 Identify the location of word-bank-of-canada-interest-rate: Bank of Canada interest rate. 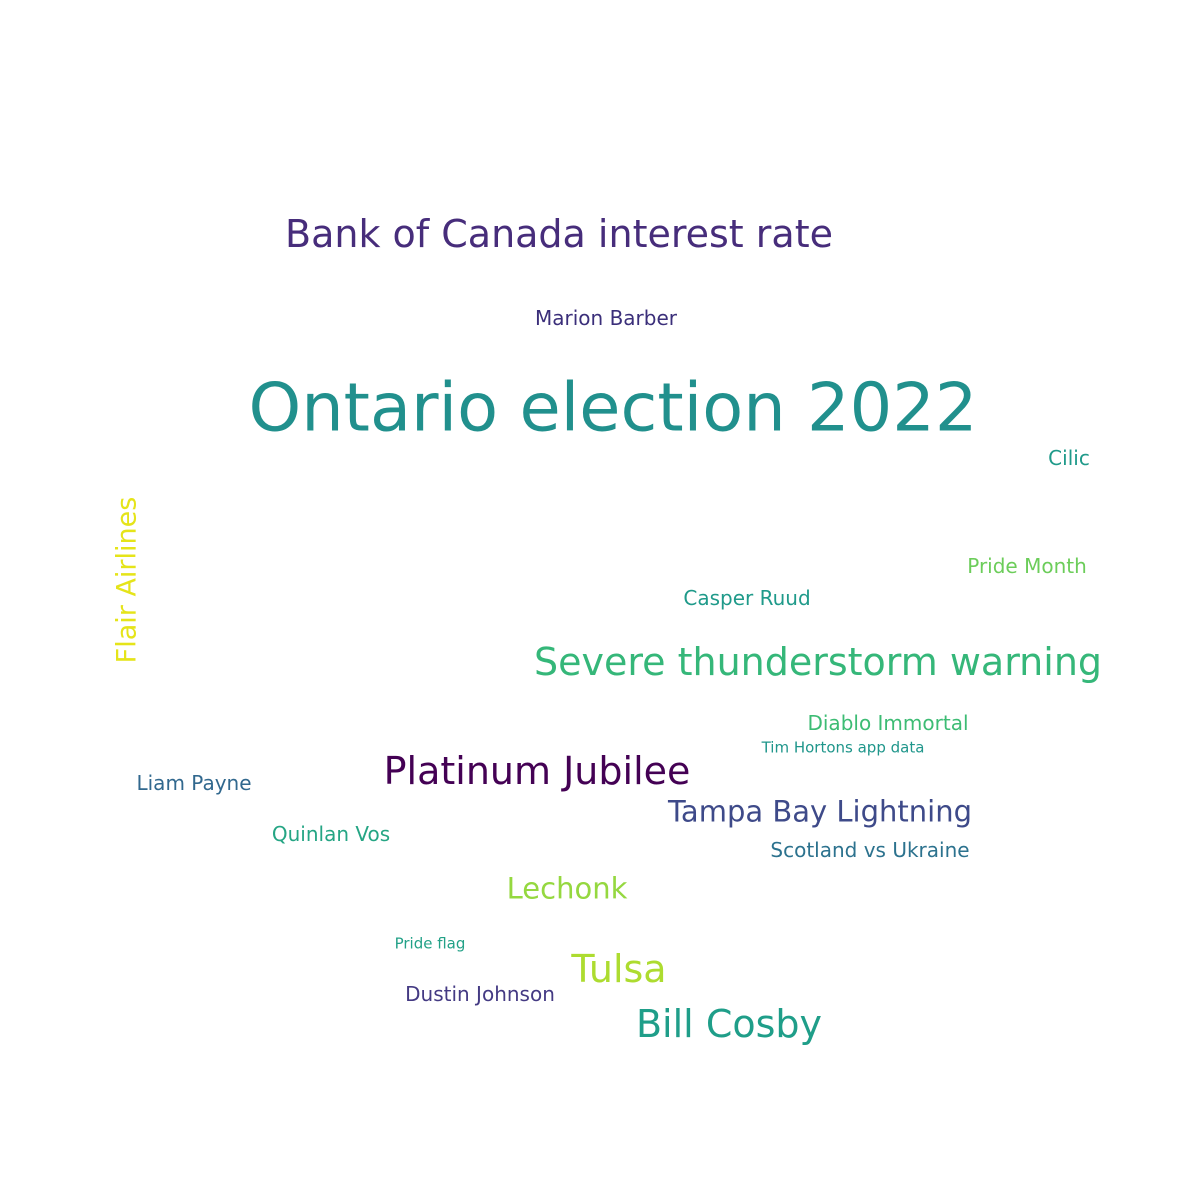
(559, 234).